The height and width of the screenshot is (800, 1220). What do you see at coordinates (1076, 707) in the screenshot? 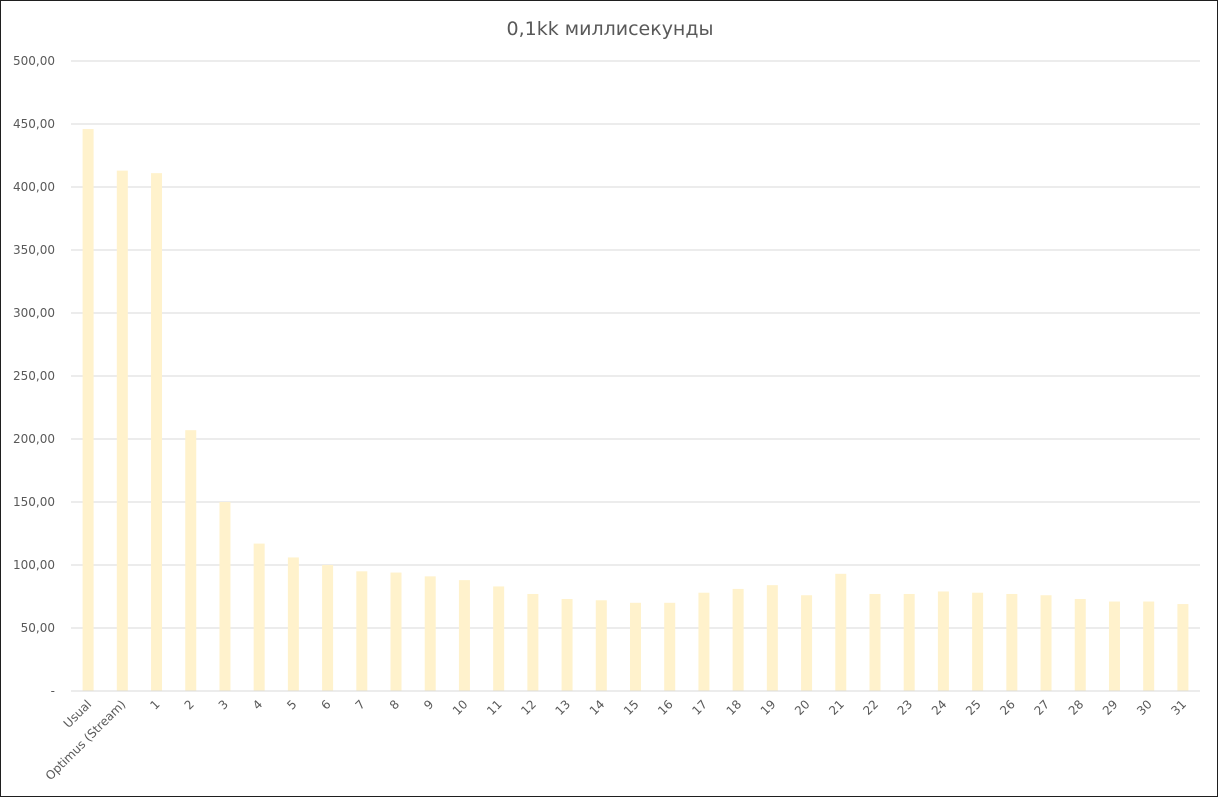
I see `x-tick-label: 28` at bounding box center [1076, 707].